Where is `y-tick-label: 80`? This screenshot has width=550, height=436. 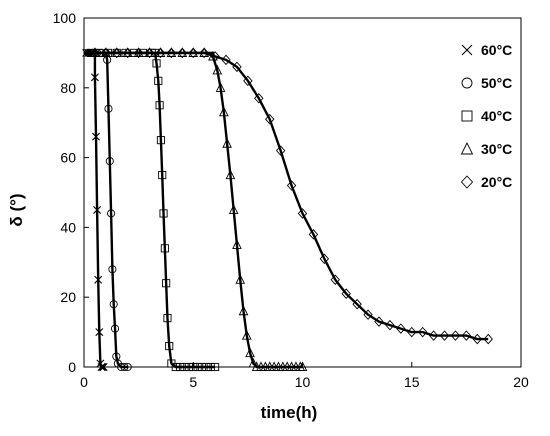 y-tick-label: 80 is located at coordinates (68, 88).